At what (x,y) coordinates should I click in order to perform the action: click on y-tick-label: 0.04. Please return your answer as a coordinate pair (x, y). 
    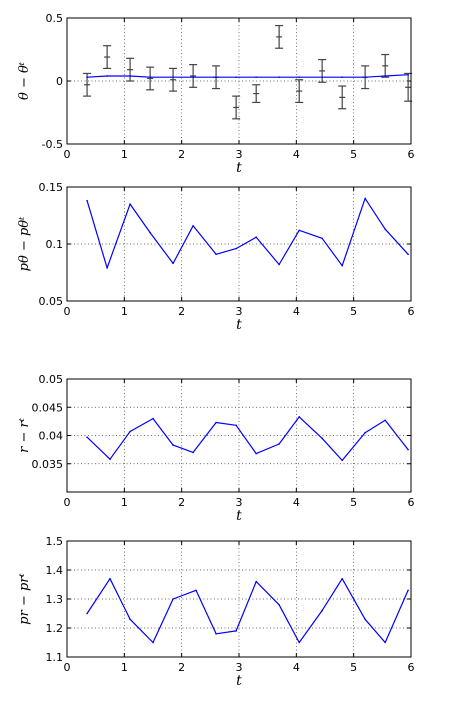
    Looking at the image, I should click on (51, 436).